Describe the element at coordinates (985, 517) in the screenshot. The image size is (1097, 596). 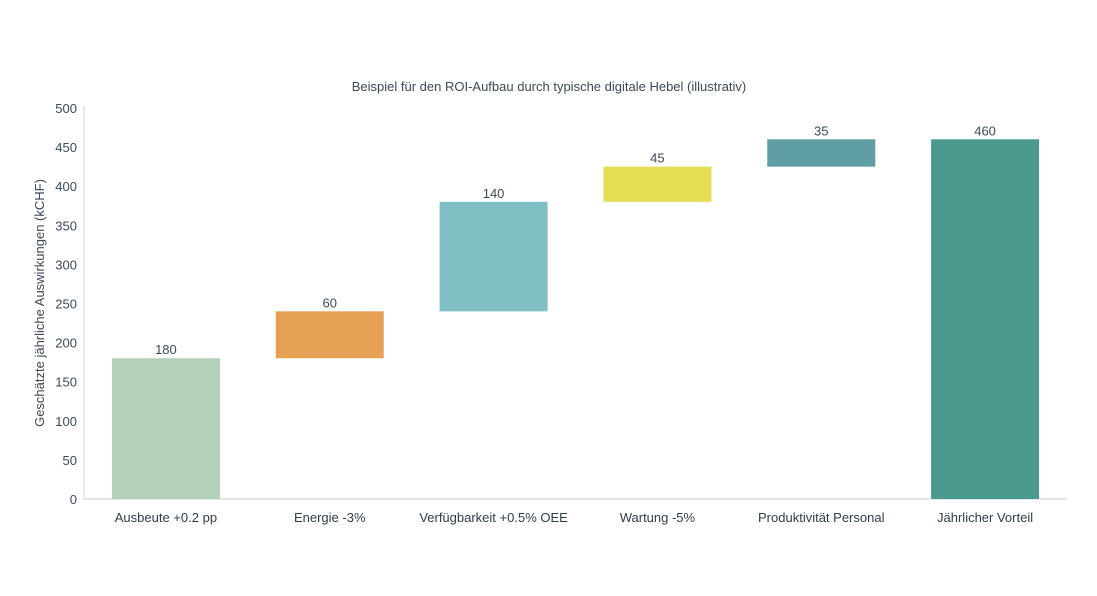
I see `x-tick-label: Jährlicher Vorteil` at that location.